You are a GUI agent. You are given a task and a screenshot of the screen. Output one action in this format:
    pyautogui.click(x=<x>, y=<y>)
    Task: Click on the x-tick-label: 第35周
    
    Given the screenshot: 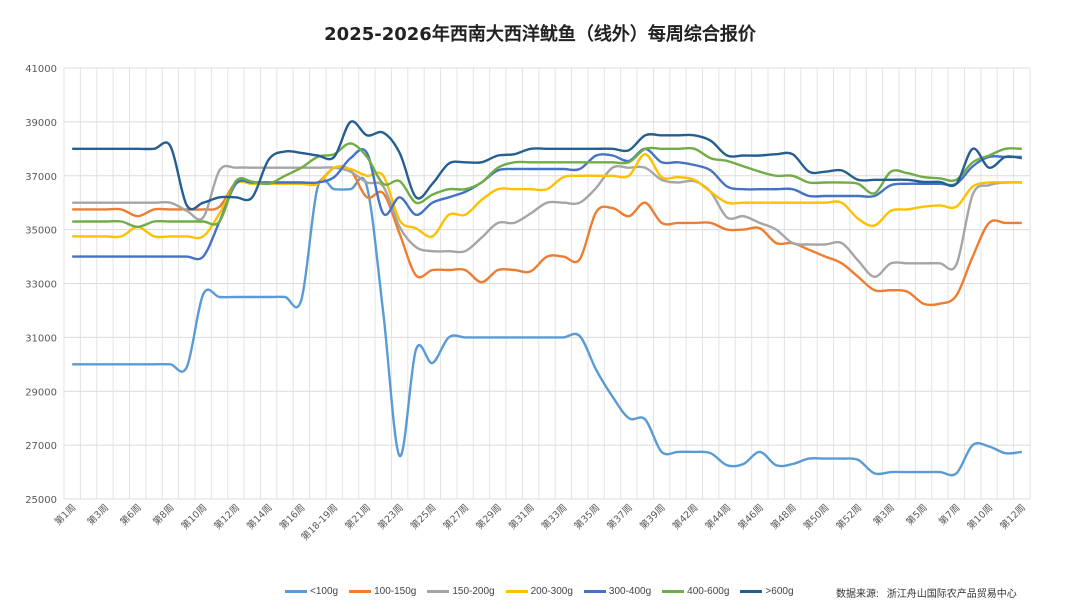 What is the action you would take?
    pyautogui.click(x=587, y=517)
    